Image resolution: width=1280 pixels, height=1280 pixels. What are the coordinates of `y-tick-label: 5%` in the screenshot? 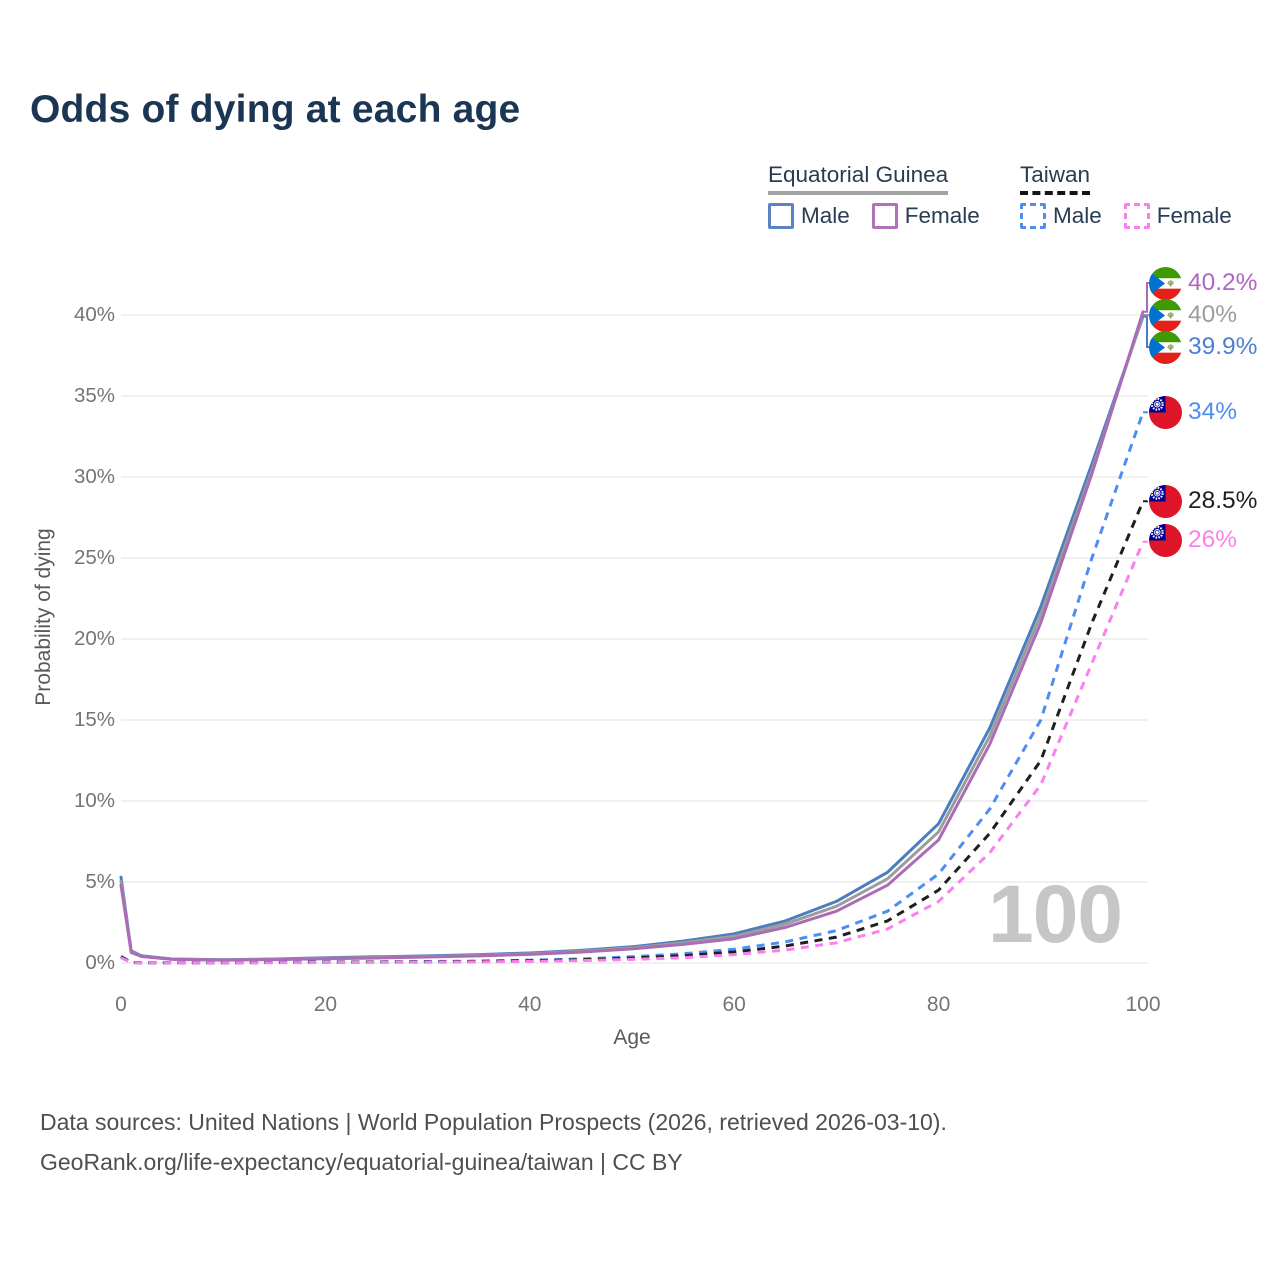 It's located at (100, 881).